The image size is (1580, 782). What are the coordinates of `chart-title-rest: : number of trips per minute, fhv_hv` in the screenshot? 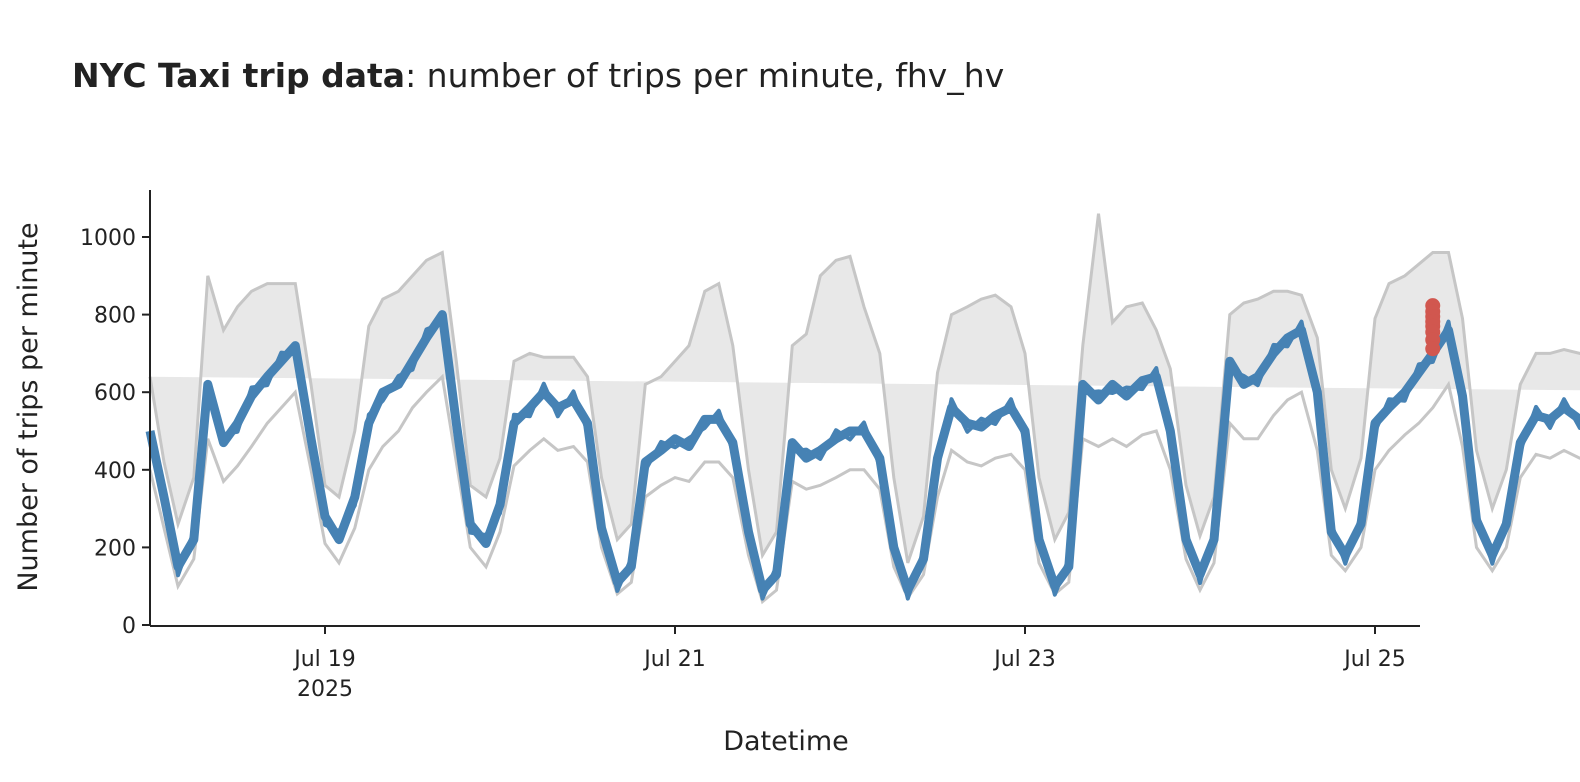 It's located at (705, 75).